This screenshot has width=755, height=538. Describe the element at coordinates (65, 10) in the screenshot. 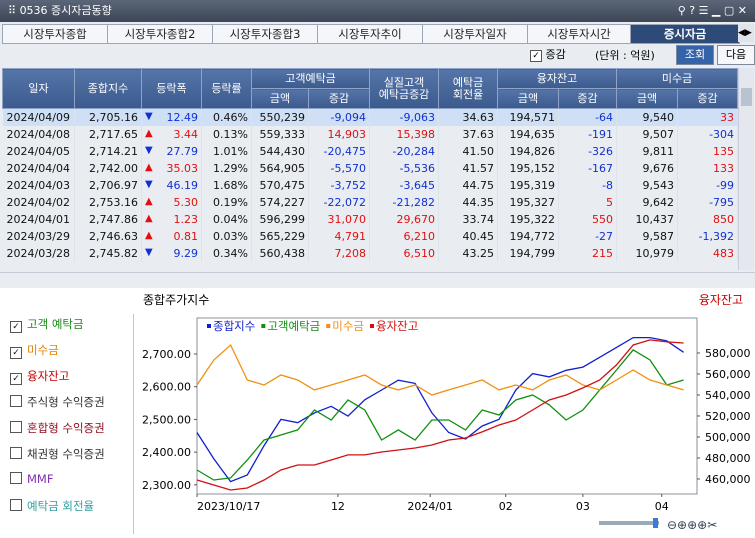

I see `window-title: 0536 증시자금동향` at that location.